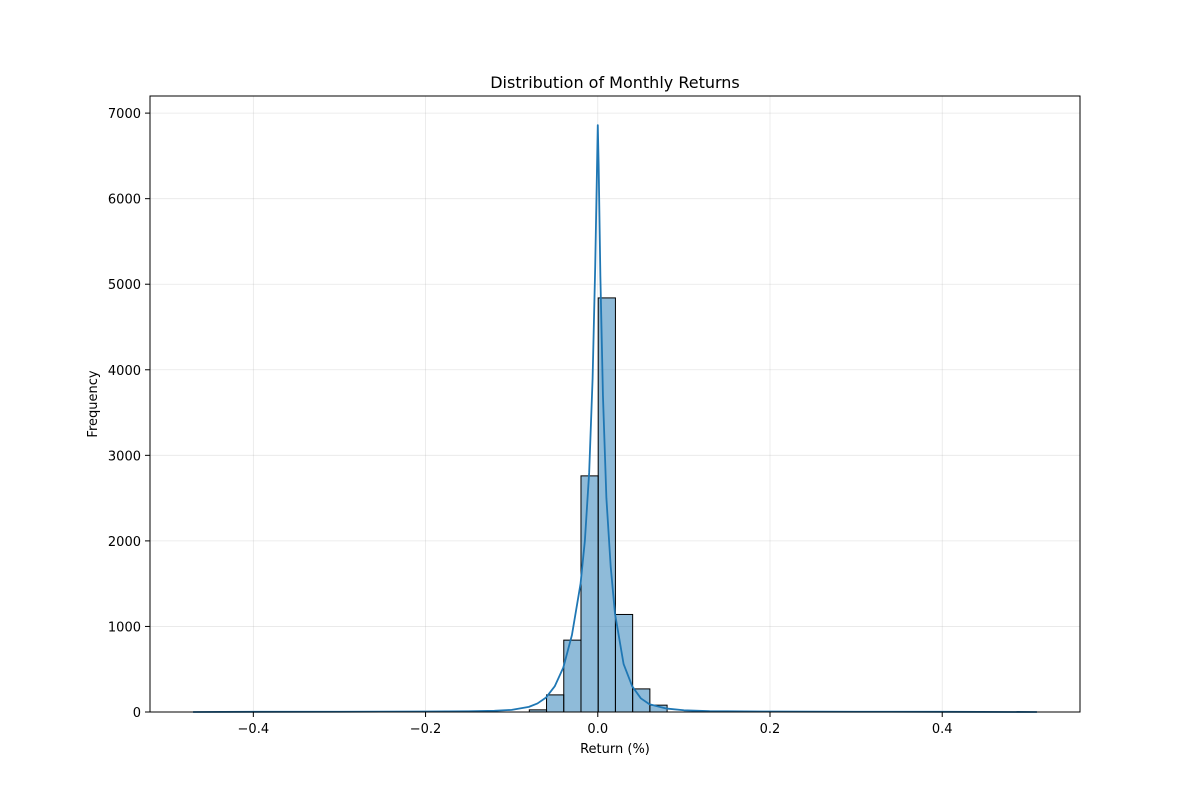  What do you see at coordinates (124, 542) in the screenshot?
I see `y-tick-label: 2000` at bounding box center [124, 542].